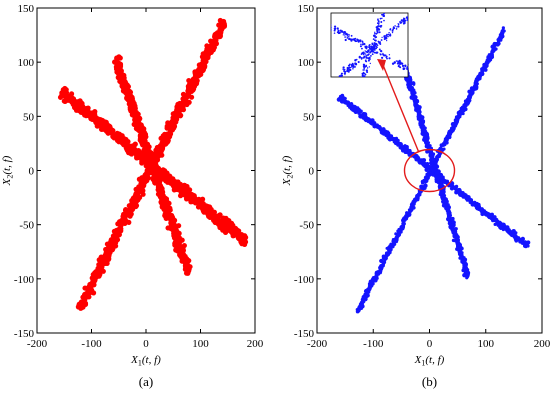 This screenshot has height=403, width=550. Describe the element at coordinates (373, 344) in the screenshot. I see `x-tick-label: -100` at that location.